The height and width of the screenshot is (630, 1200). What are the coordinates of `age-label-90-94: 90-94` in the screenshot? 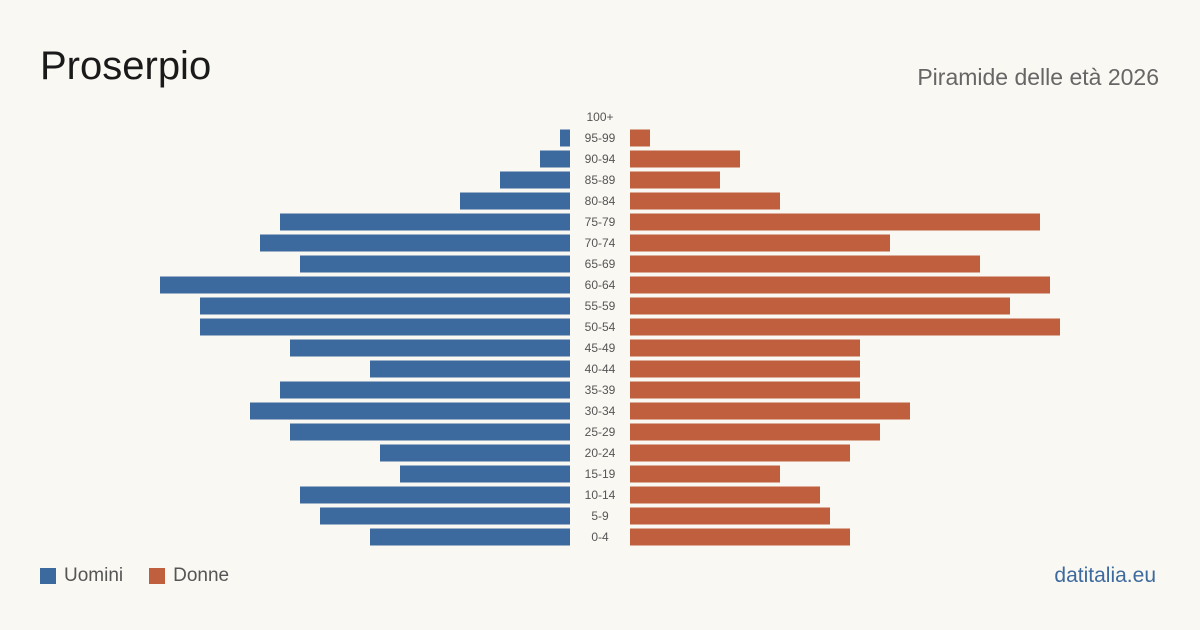 It's located at (600, 159).